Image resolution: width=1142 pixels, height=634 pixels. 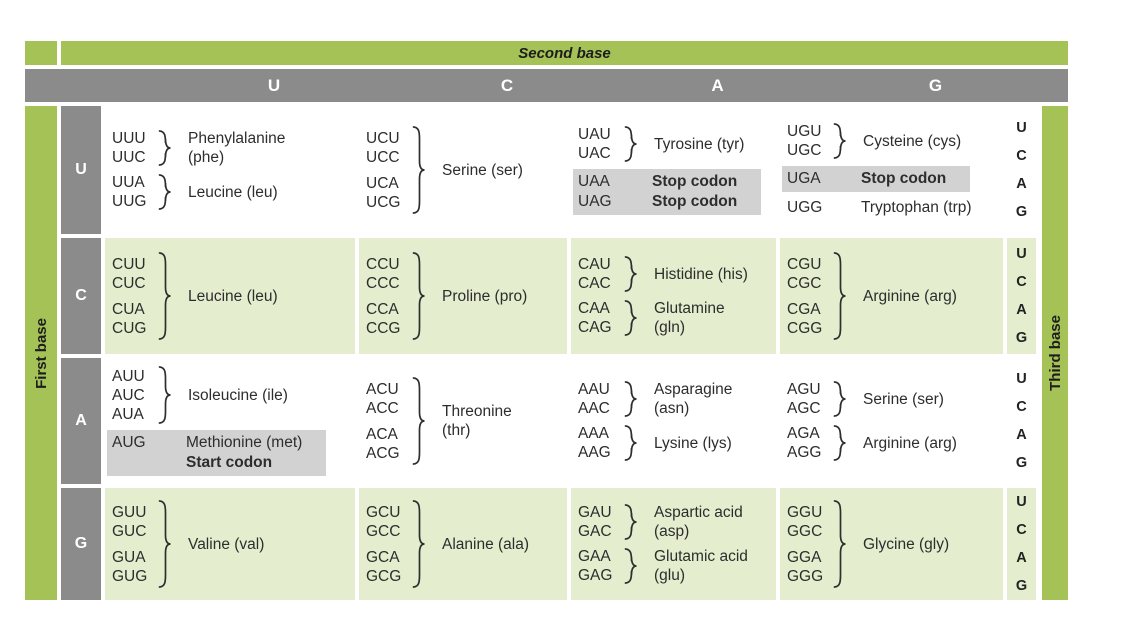 I want to click on cell-AA: AAU AAC Asparagine (asn) AAA AAG Lysine (lys), so click(x=673, y=421).